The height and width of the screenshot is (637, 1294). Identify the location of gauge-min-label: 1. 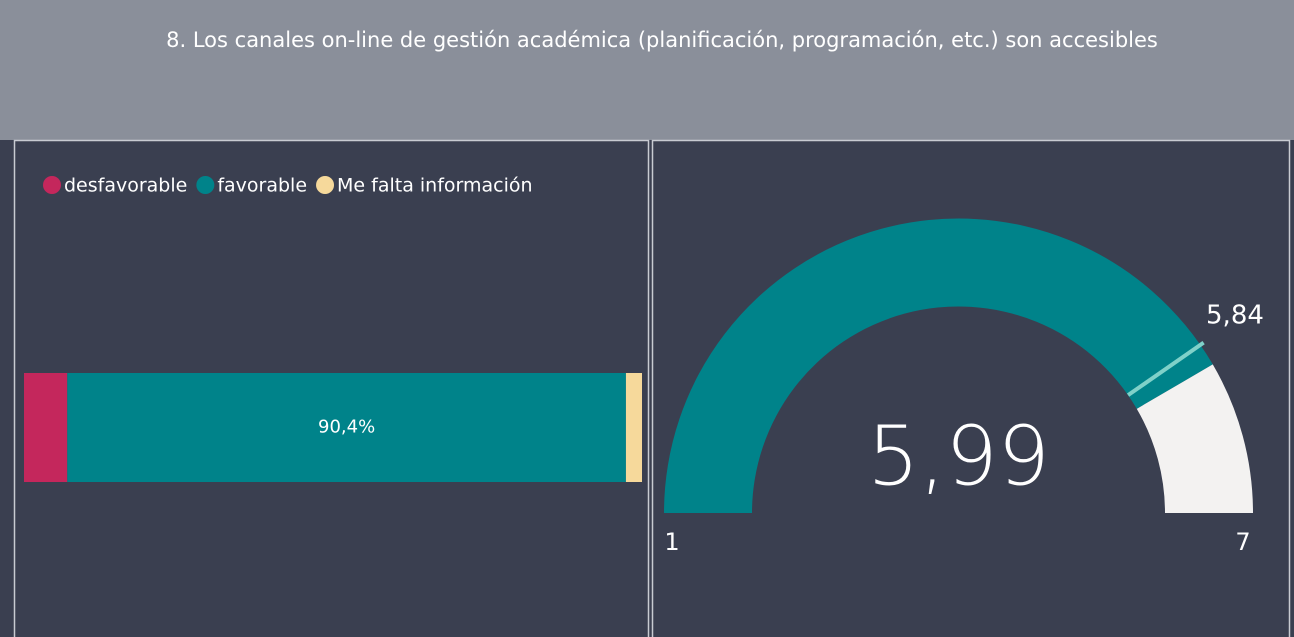
(671, 542).